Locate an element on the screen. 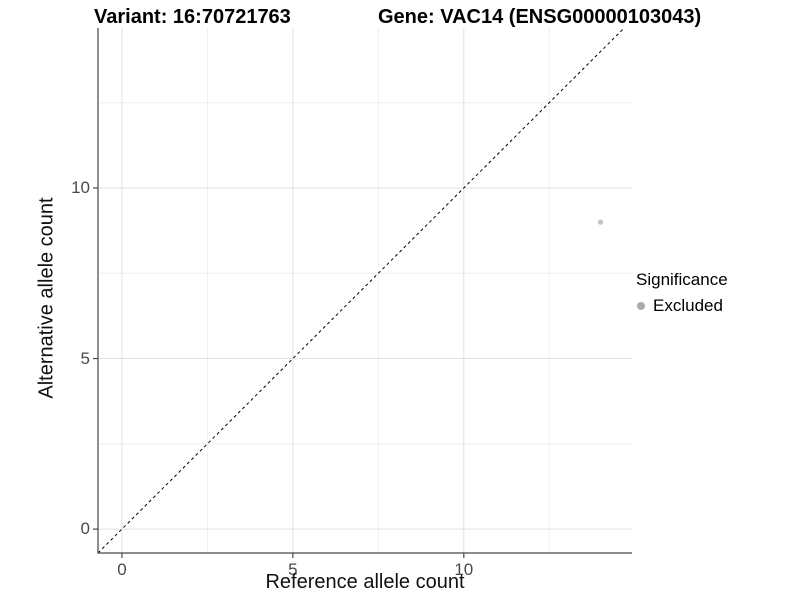 The height and width of the screenshot is (600, 800). y-tick-label: 10 is located at coordinates (80, 187).